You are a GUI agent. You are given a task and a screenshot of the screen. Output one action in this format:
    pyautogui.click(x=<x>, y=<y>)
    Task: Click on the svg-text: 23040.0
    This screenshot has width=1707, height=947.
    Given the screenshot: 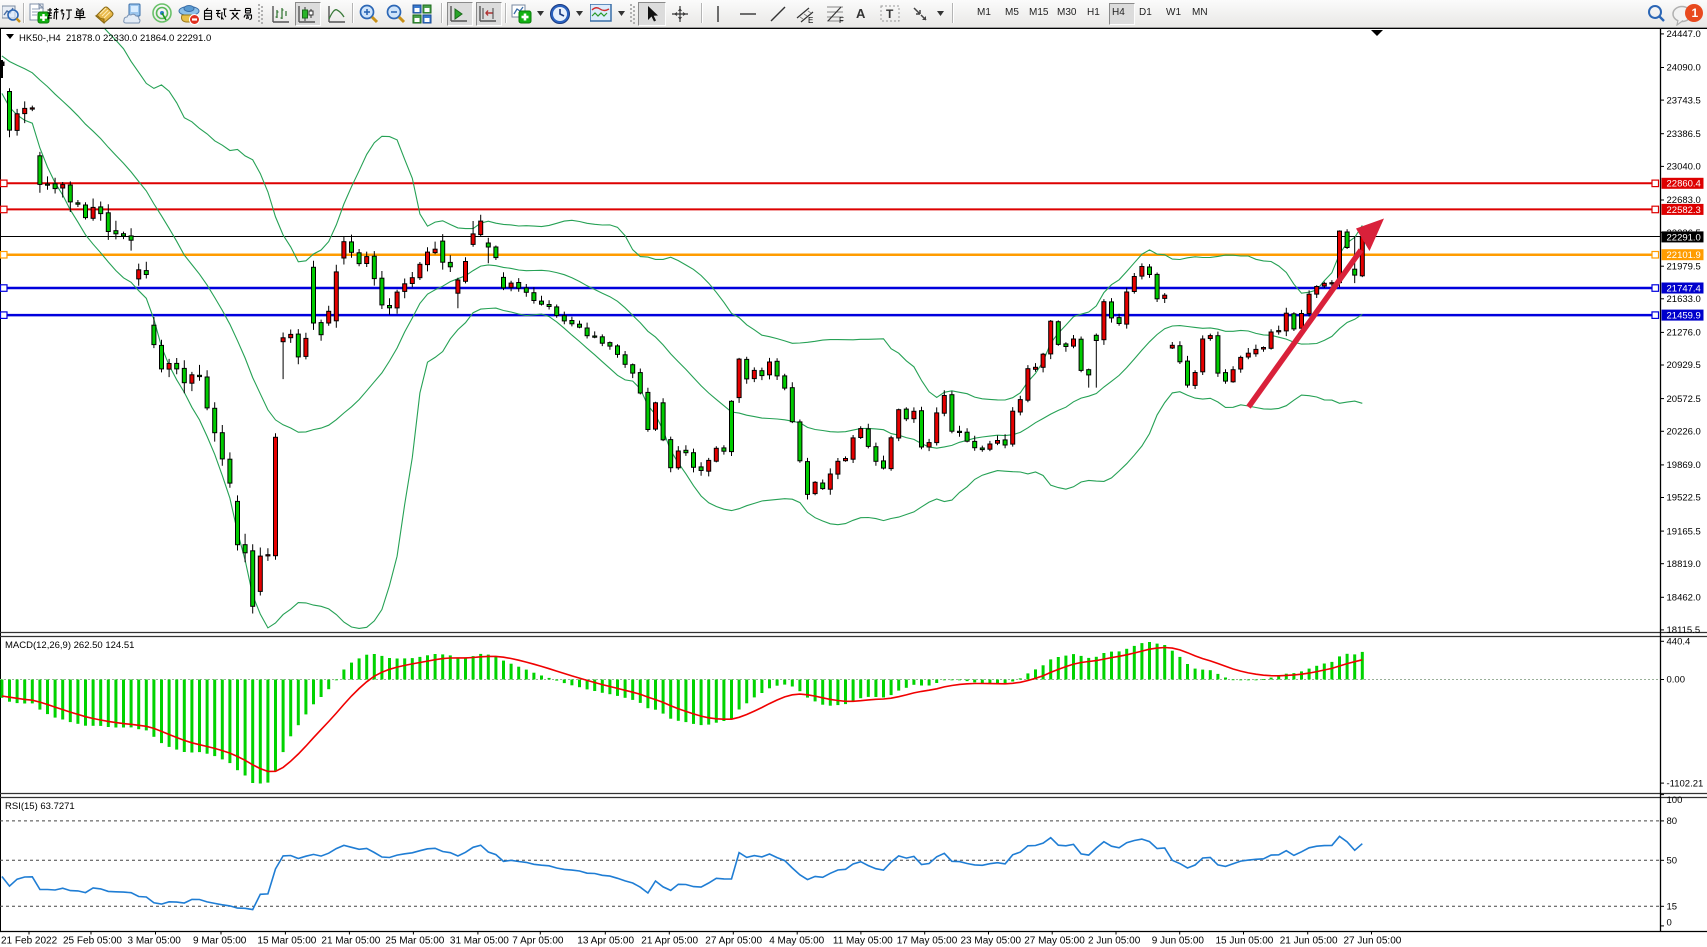 What is the action you would take?
    pyautogui.click(x=1684, y=167)
    